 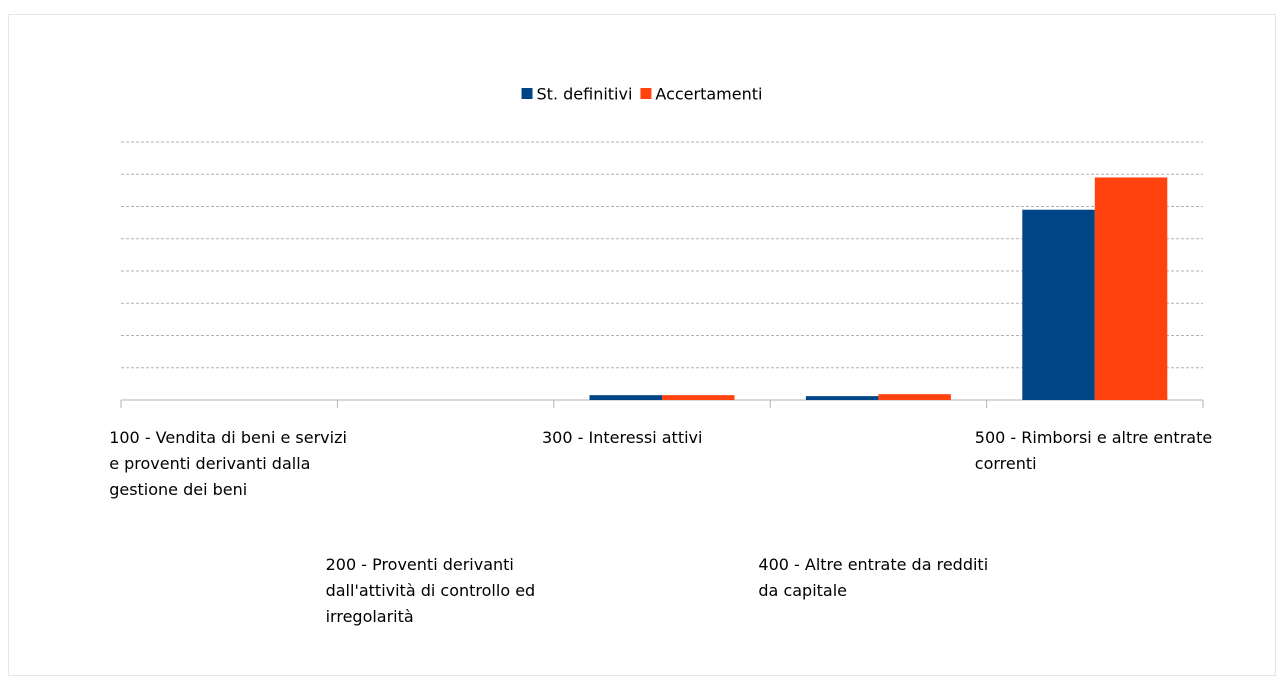 I want to click on x-tick-label: 300 - Interessi attivi, so click(x=622, y=437).